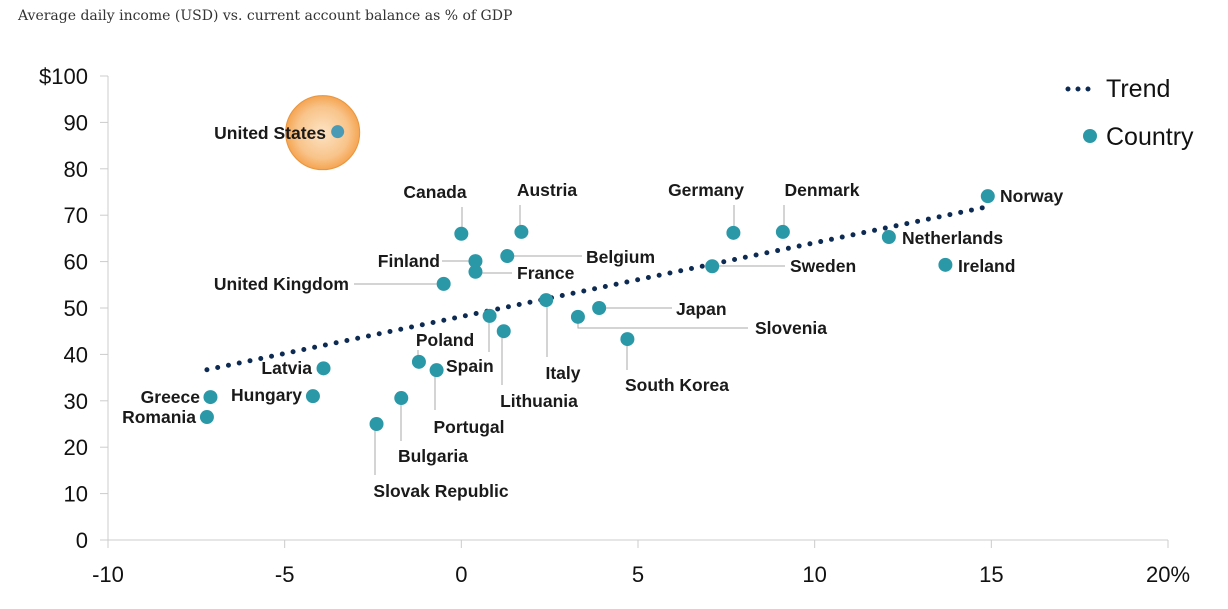 The height and width of the screenshot is (609, 1228). What do you see at coordinates (409, 261) in the screenshot?
I see `point-label: Finland` at bounding box center [409, 261].